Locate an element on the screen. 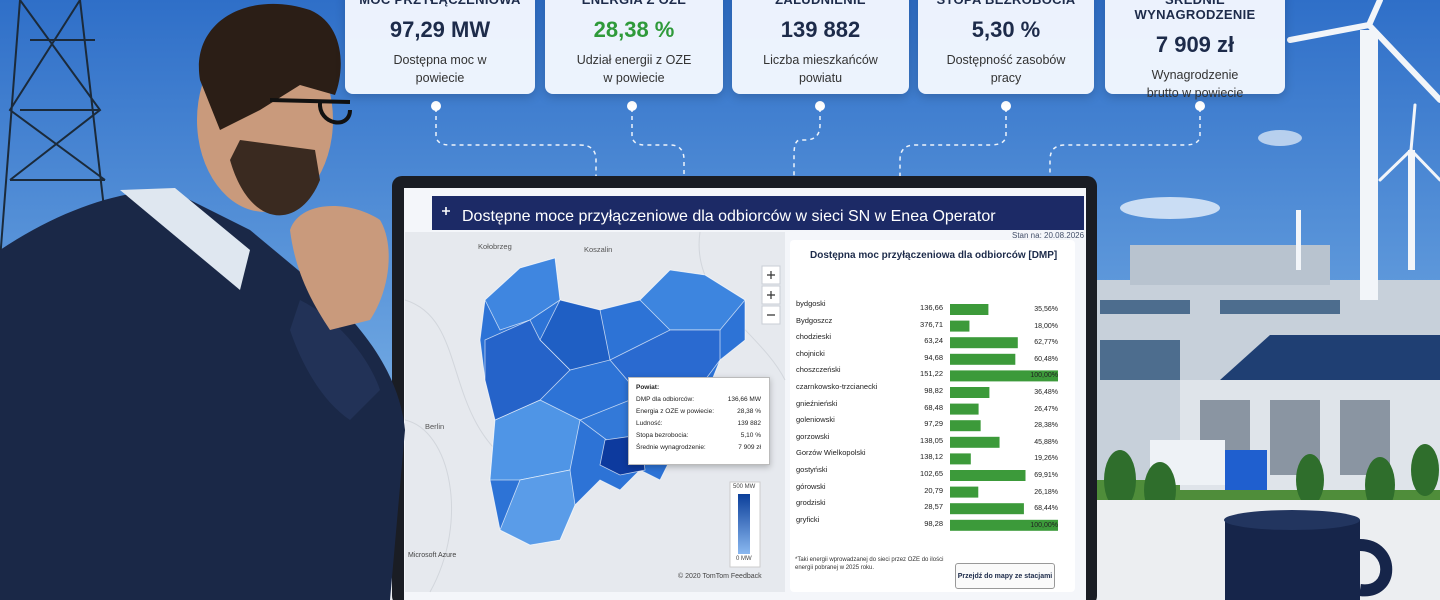 The width and height of the screenshot is (1440, 600). row-dmp: 376,71 is located at coordinates (931, 324).